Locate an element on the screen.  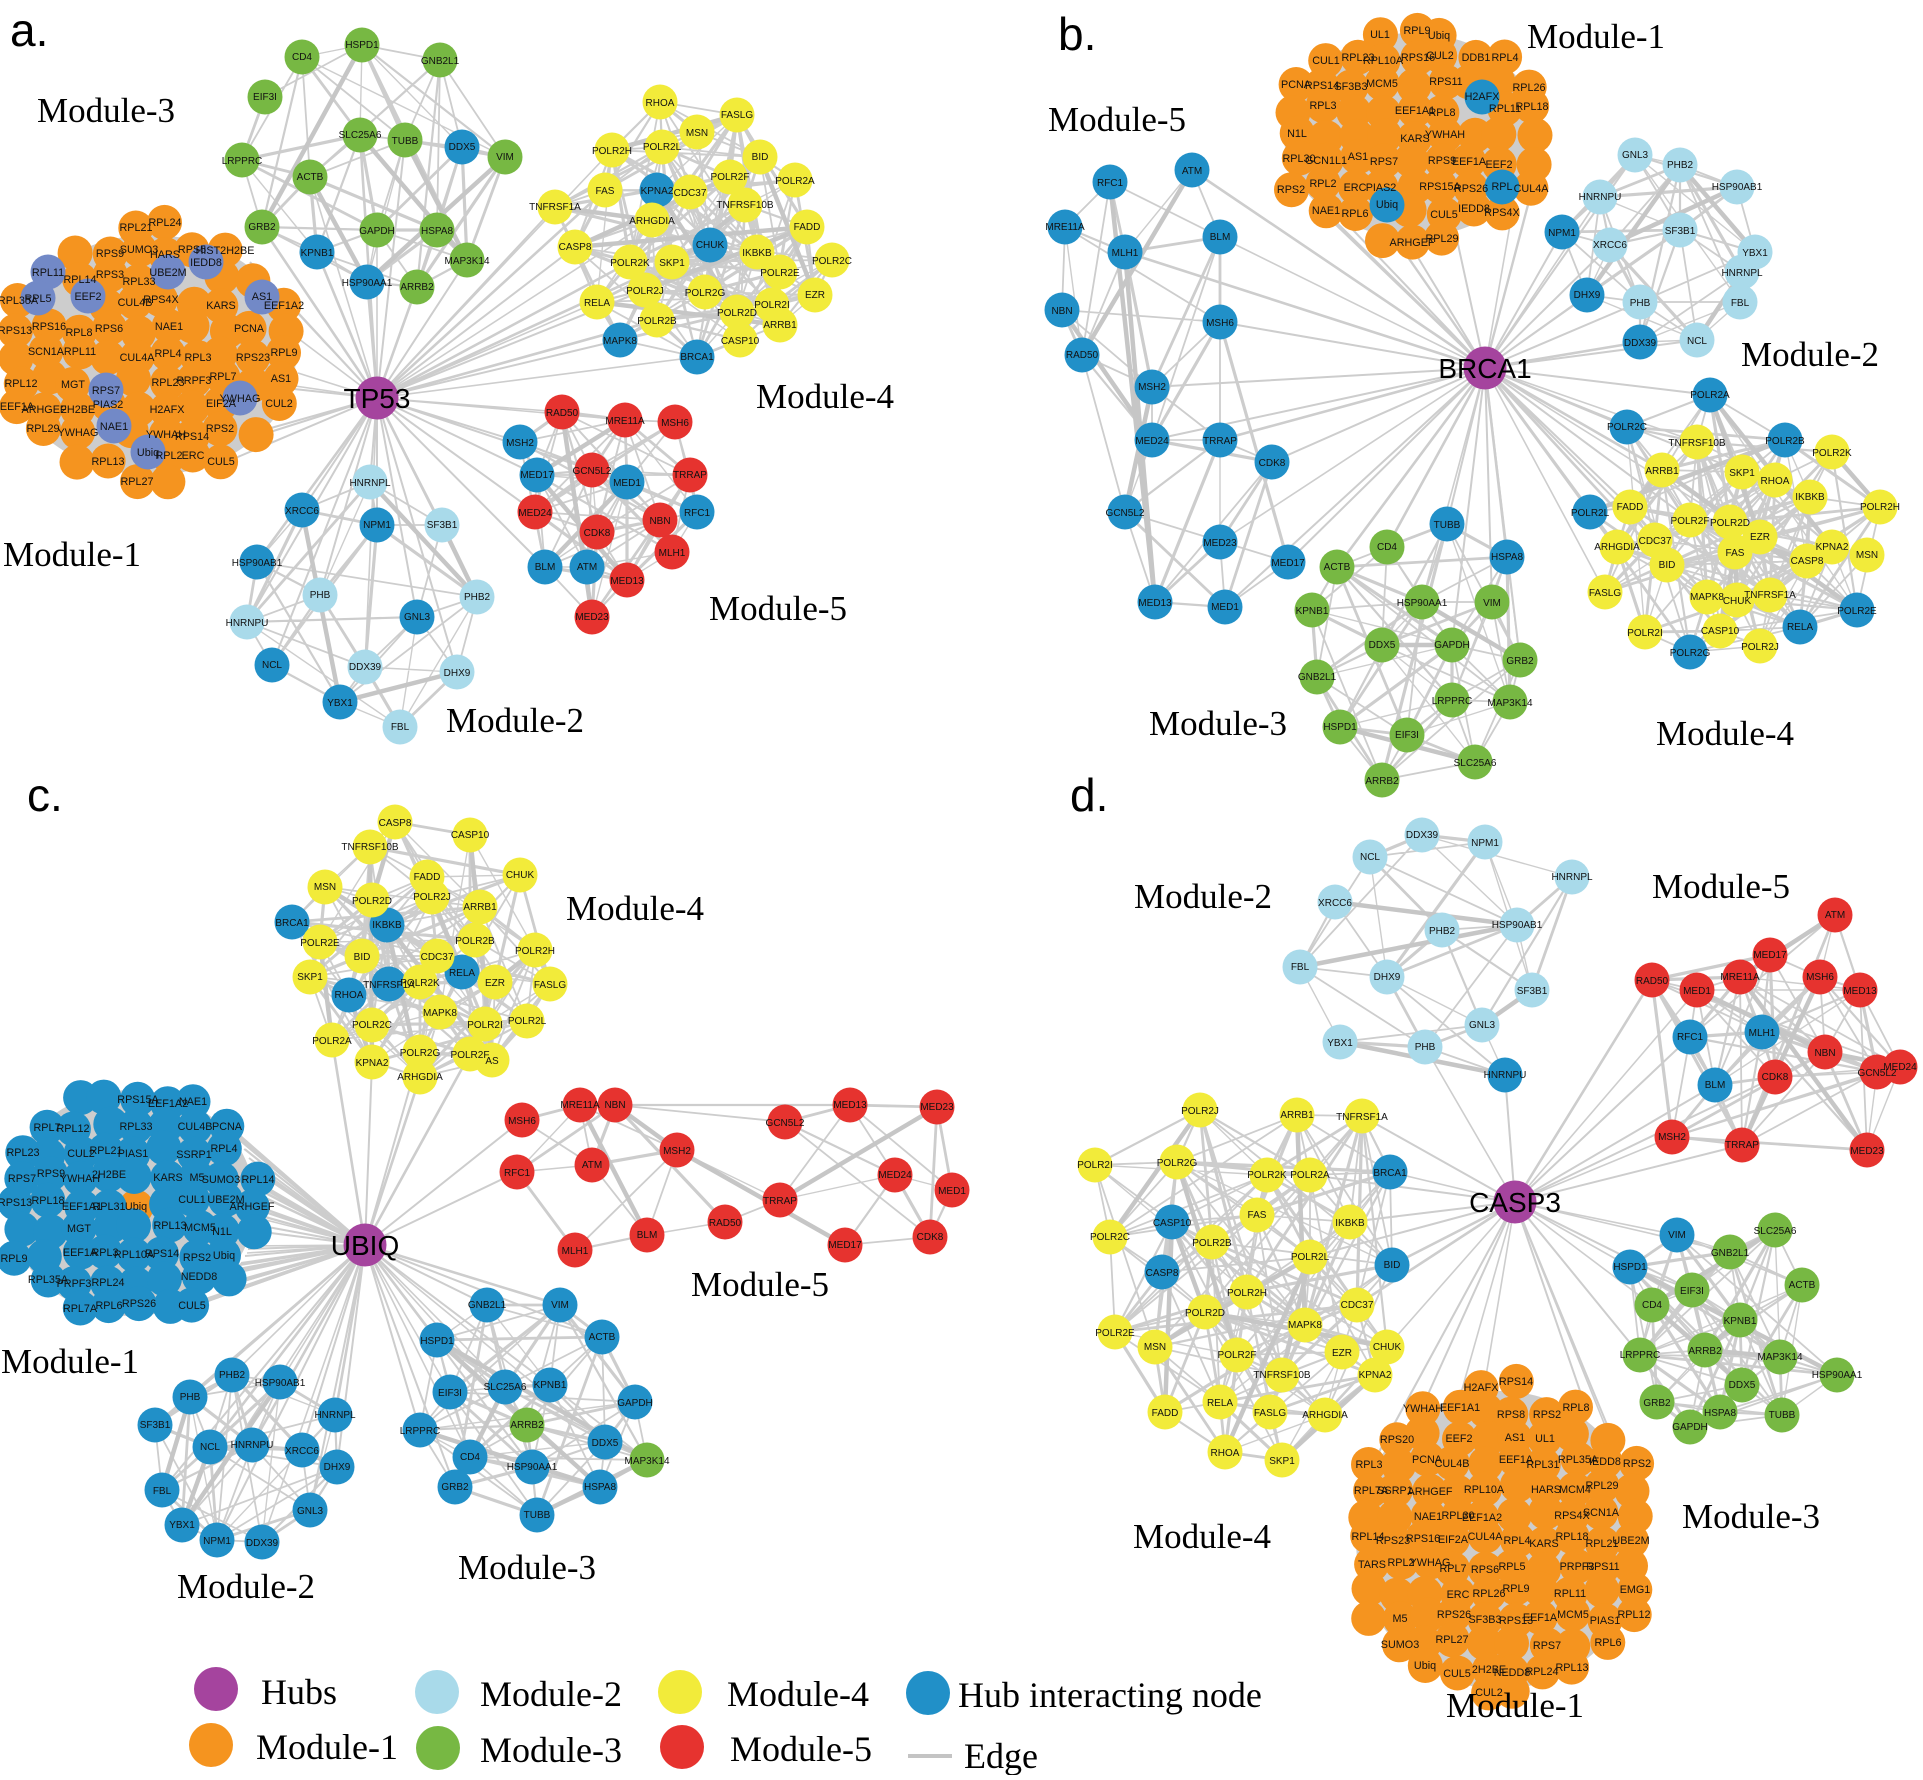
svg-text: CUL1 is located at coordinates (1326, 61).